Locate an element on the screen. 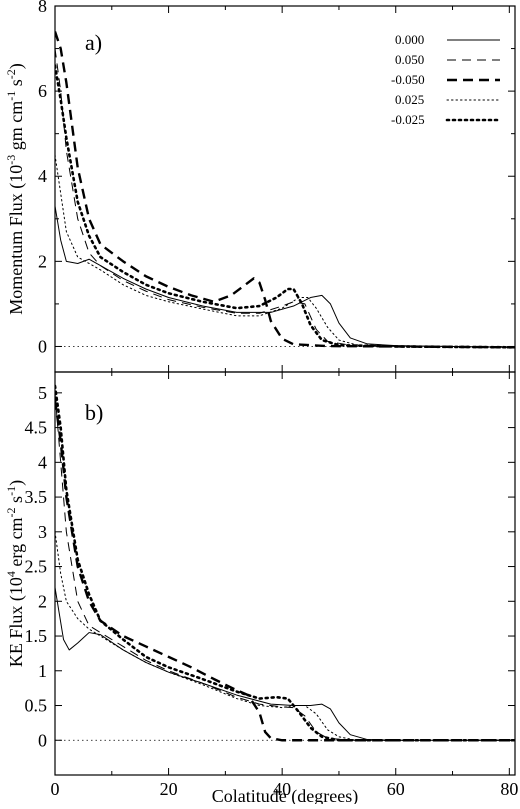 Image resolution: width=520 pixels, height=809 pixels. y-tick-label: 4.5 is located at coordinates (36, 428).